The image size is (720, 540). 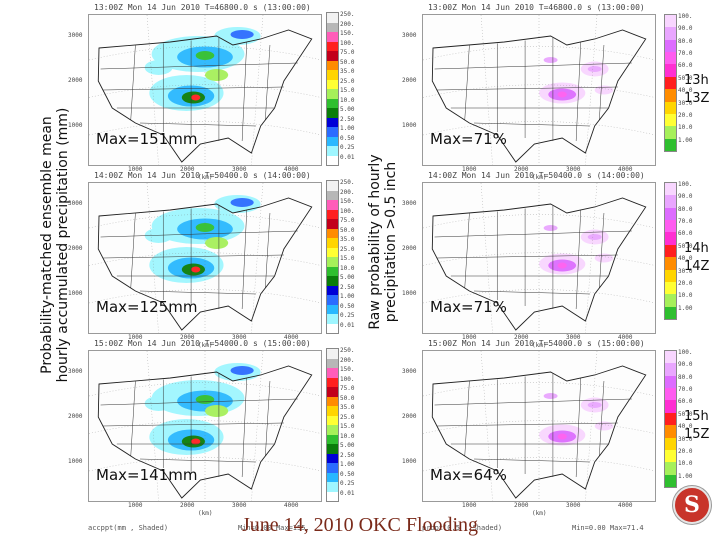 What do you see at coordinates (347, 426) in the screenshot?
I see `colorbar-tick-label: 15.0` at bounding box center [347, 426].